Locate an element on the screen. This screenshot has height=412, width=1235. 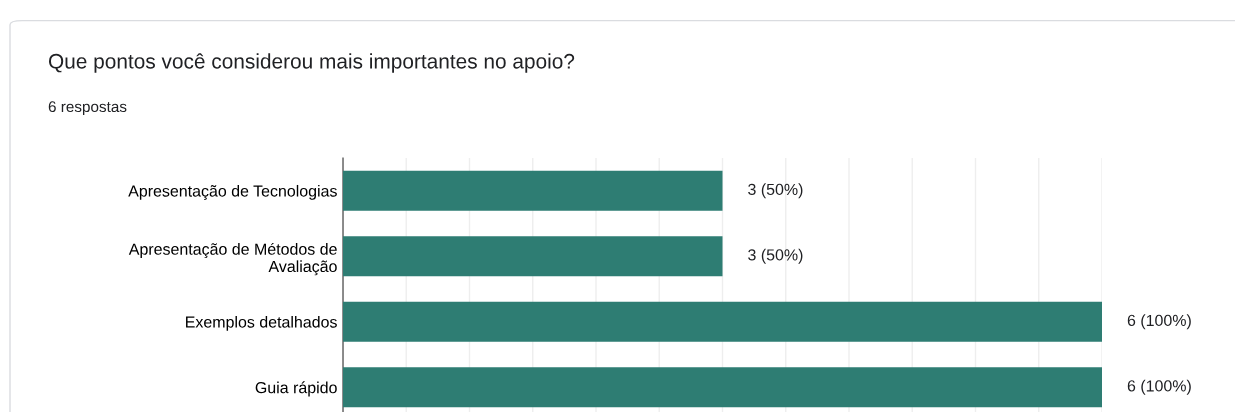
text: 6 respostas is located at coordinates (87, 108).